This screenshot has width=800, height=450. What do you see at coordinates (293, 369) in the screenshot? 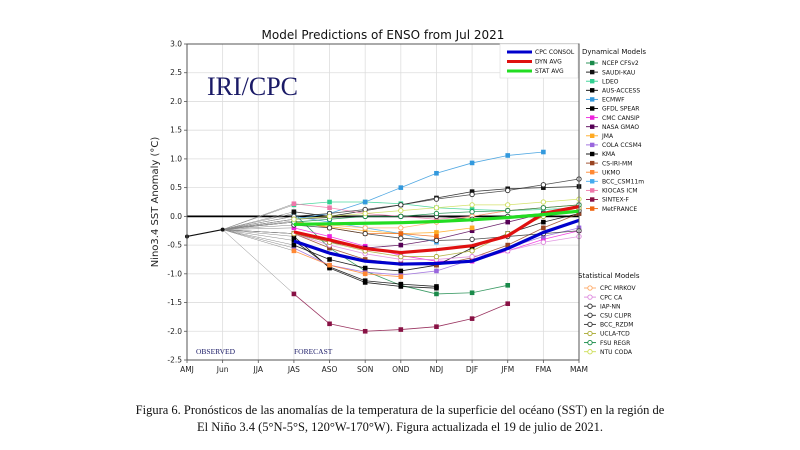
I see `x-tick-label: JAS` at bounding box center [293, 369].